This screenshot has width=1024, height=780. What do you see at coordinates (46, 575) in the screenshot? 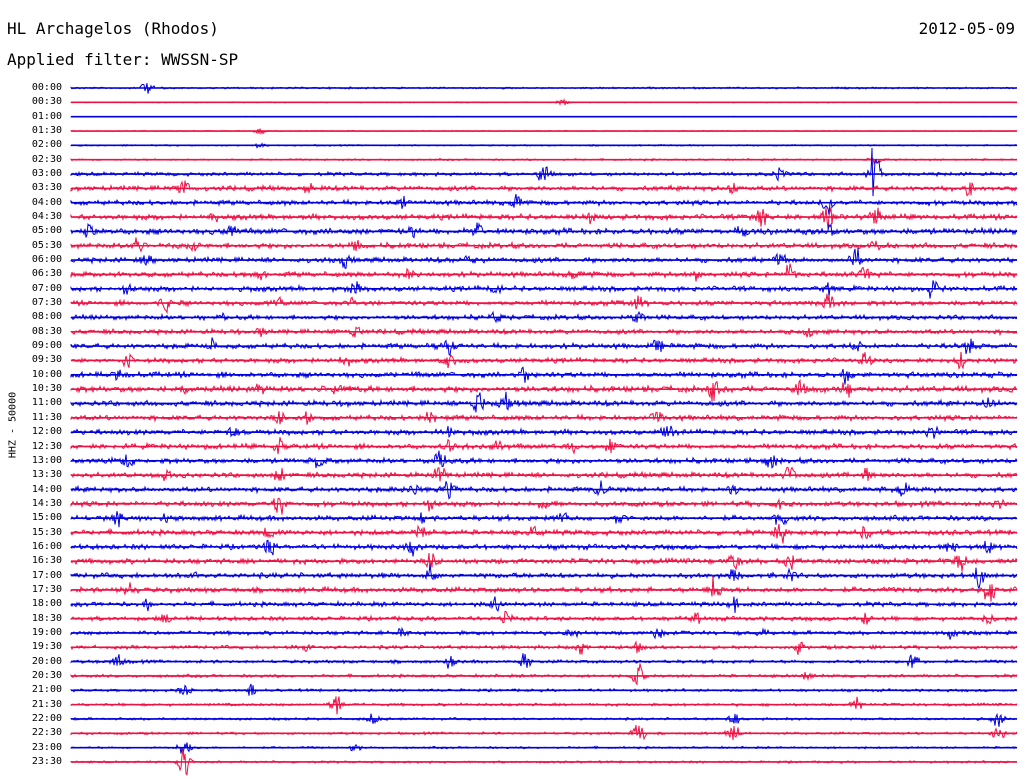
I see `time-label: 17:00` at bounding box center [46, 575].